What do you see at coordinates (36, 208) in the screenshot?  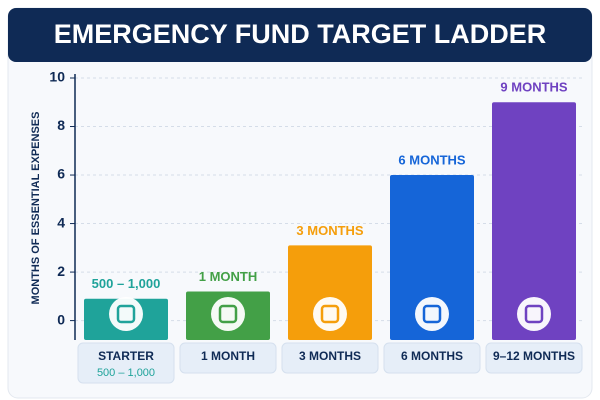 I see `y-axis-label: MONTHS OF ESSENTIAL EXPENSES` at bounding box center [36, 208].